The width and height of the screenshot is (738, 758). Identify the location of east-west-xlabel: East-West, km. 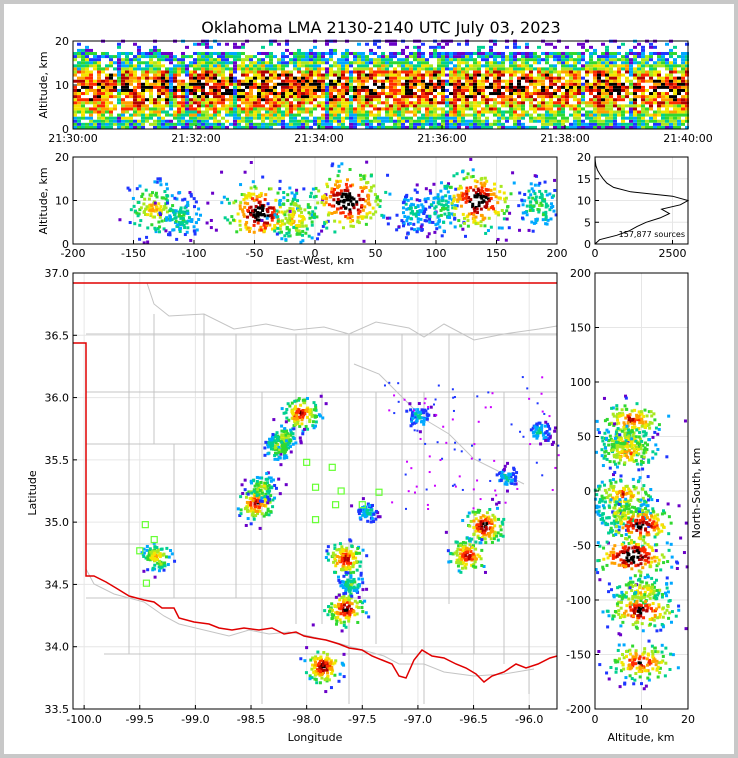
(315, 260).